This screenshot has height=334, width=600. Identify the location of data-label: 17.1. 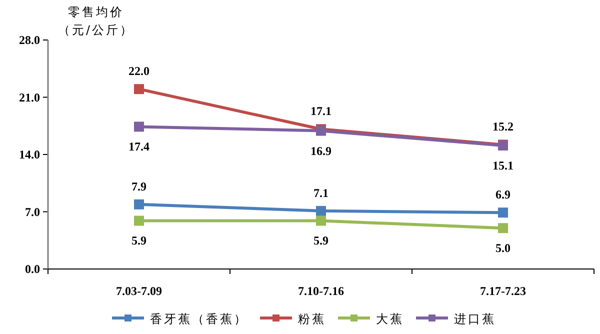
(321, 111).